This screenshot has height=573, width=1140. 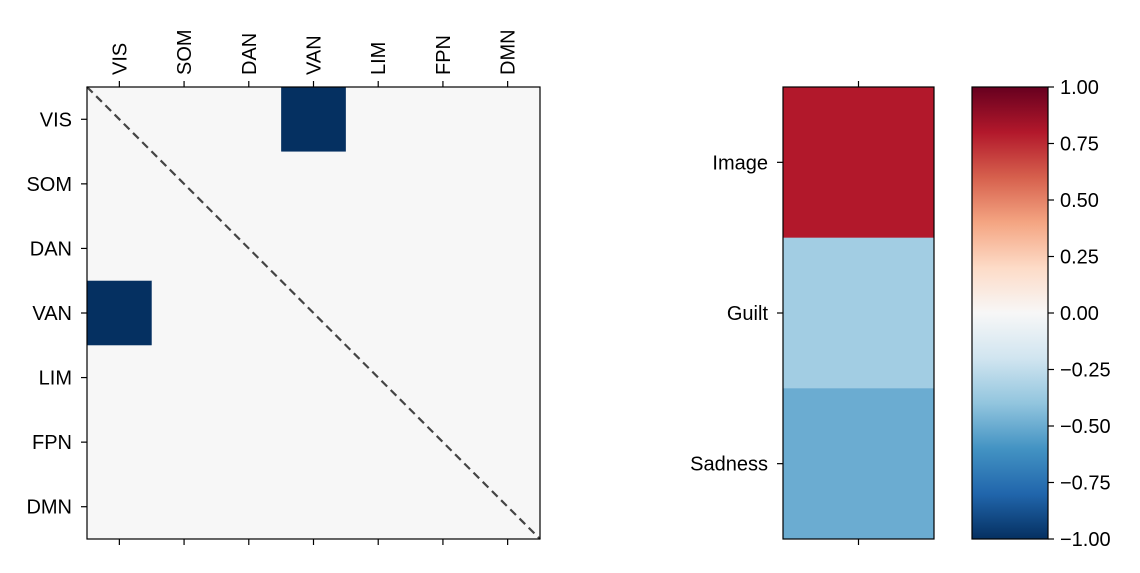 I want to click on matrix-cell-som-dmn, so click(x=508, y=184).